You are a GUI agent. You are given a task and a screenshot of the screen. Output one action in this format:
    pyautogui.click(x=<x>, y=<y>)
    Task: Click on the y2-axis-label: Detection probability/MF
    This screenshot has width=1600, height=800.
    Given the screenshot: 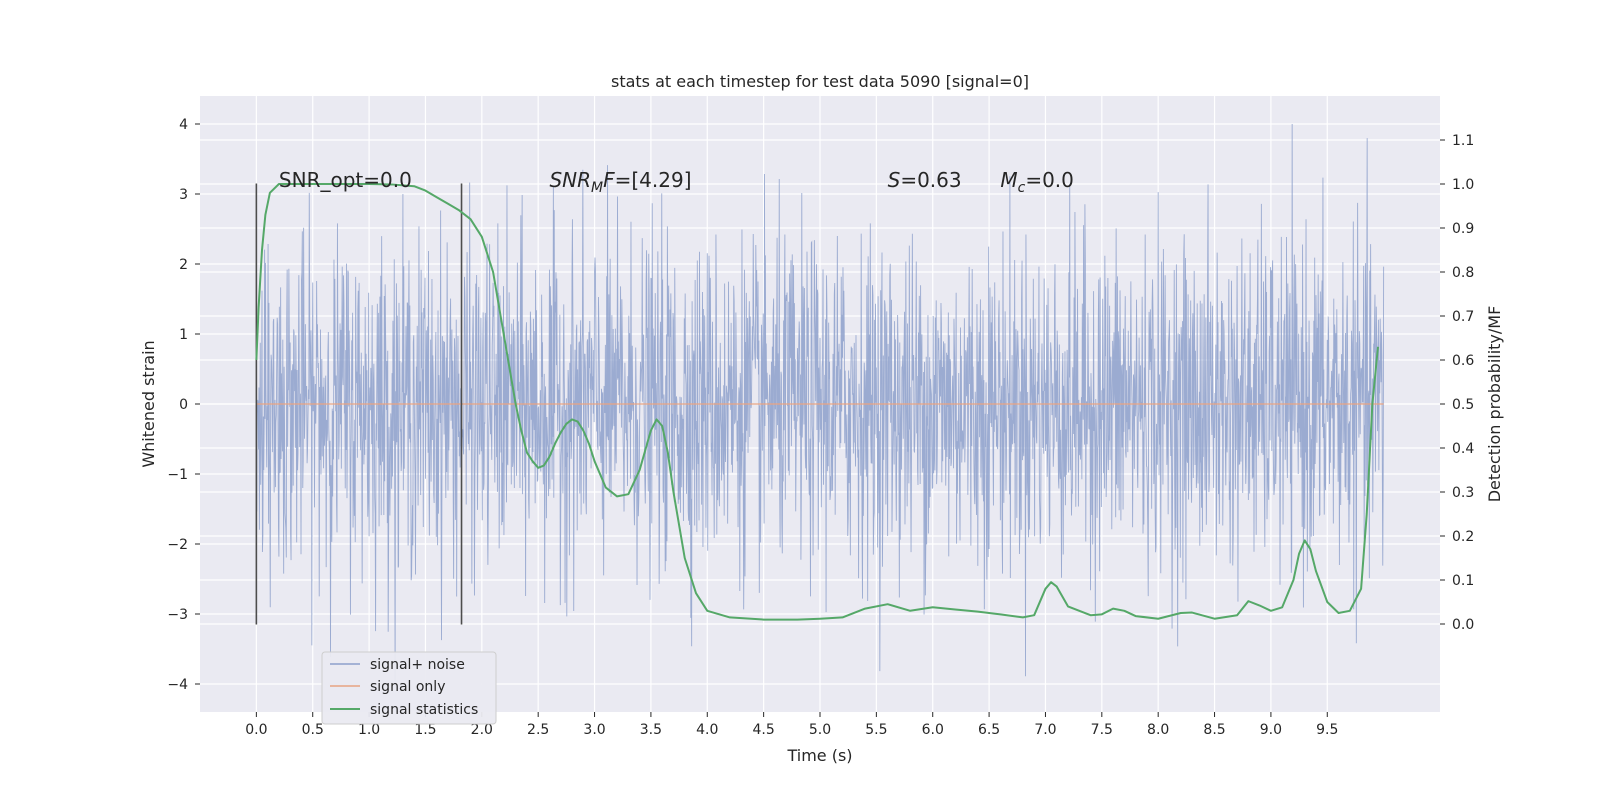 What is the action you would take?
    pyautogui.click(x=1494, y=404)
    